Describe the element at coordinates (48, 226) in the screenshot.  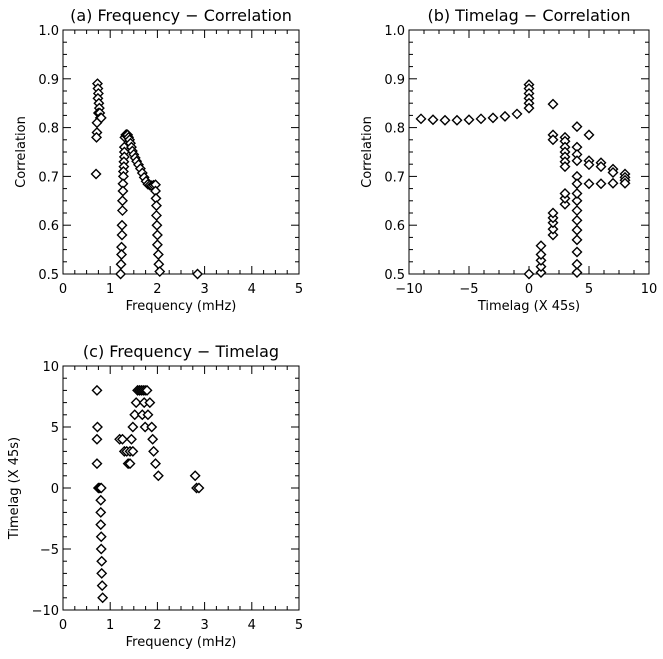
I see `chart-0-y-tick-label: 0.6` at that location.